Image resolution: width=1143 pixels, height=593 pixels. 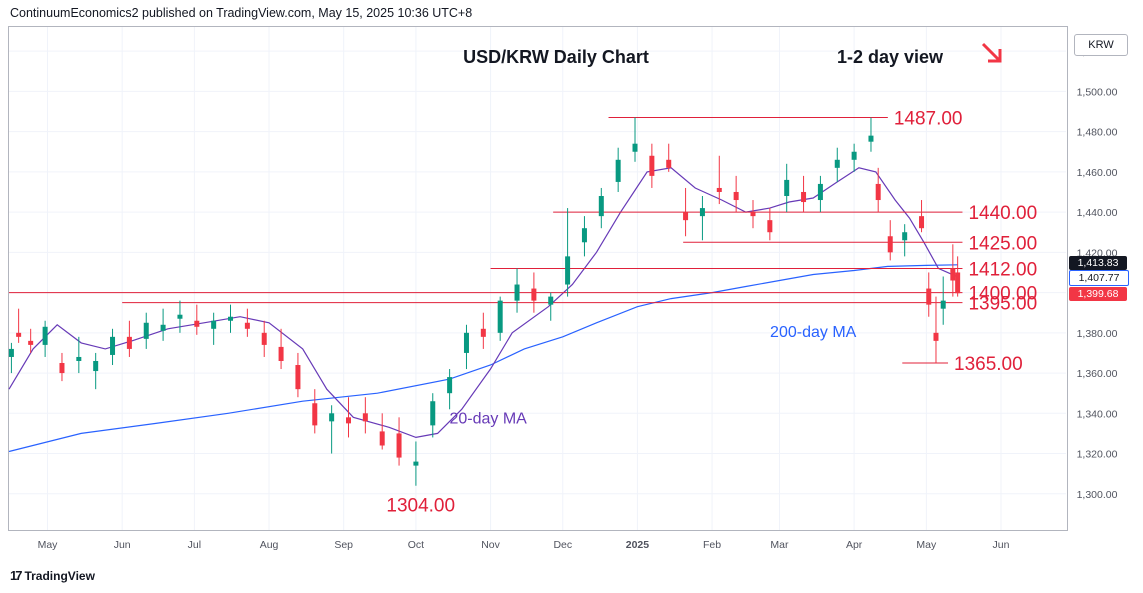 I want to click on x-tick-label: Nov, so click(x=490, y=545).